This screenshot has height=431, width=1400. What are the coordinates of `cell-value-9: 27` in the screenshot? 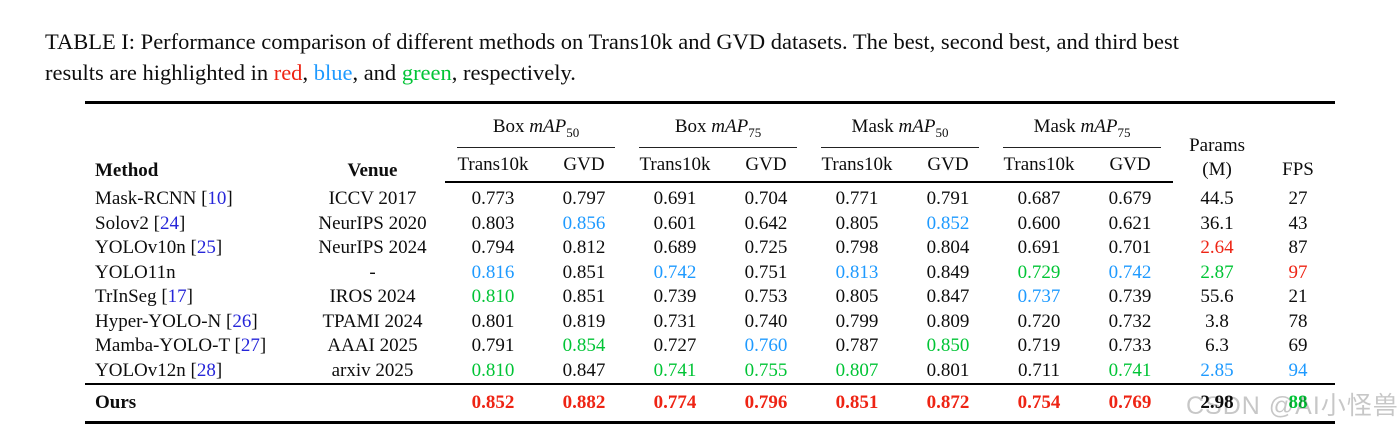 It's located at (1298, 198).